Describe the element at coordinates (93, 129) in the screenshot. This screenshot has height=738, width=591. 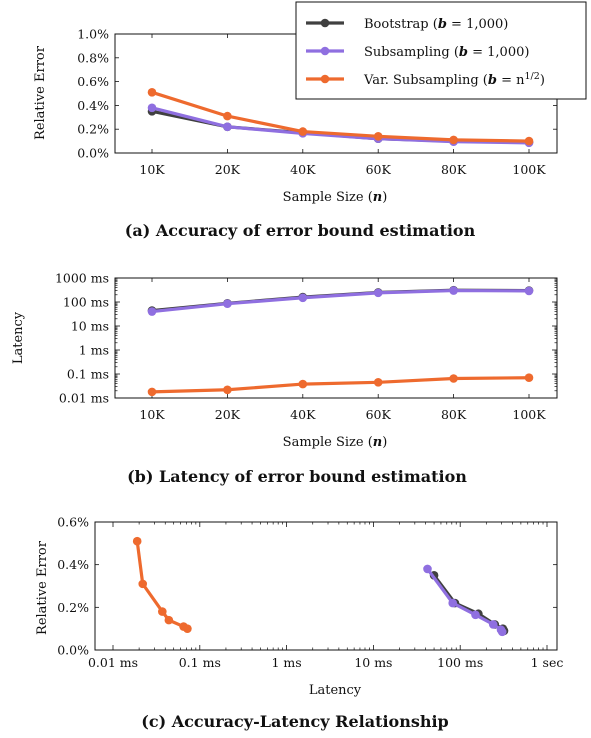
I see `chart-a-ytick-label: 0.2%` at that location.